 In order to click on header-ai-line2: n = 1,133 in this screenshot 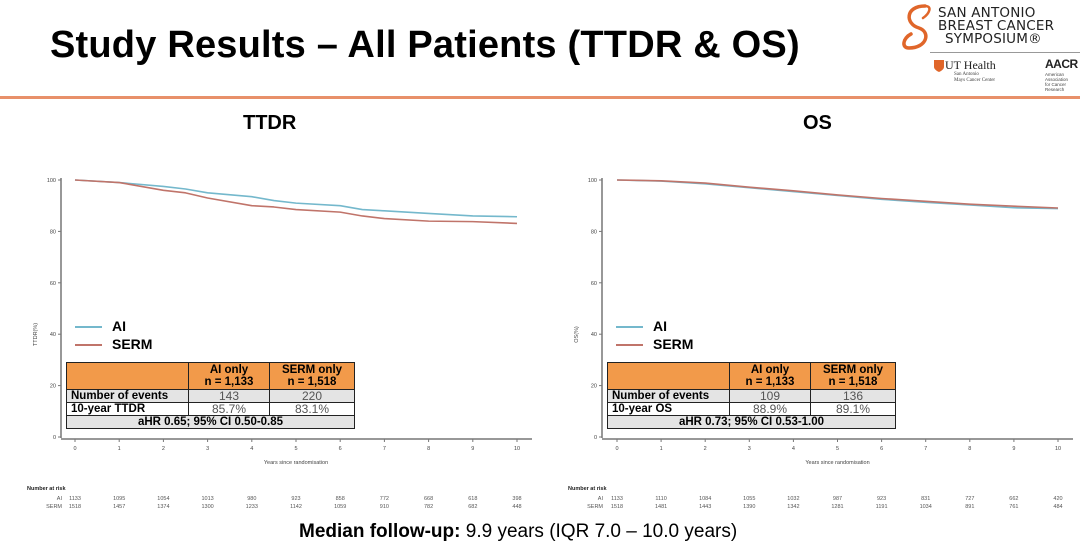, I will do `click(229, 382)`.